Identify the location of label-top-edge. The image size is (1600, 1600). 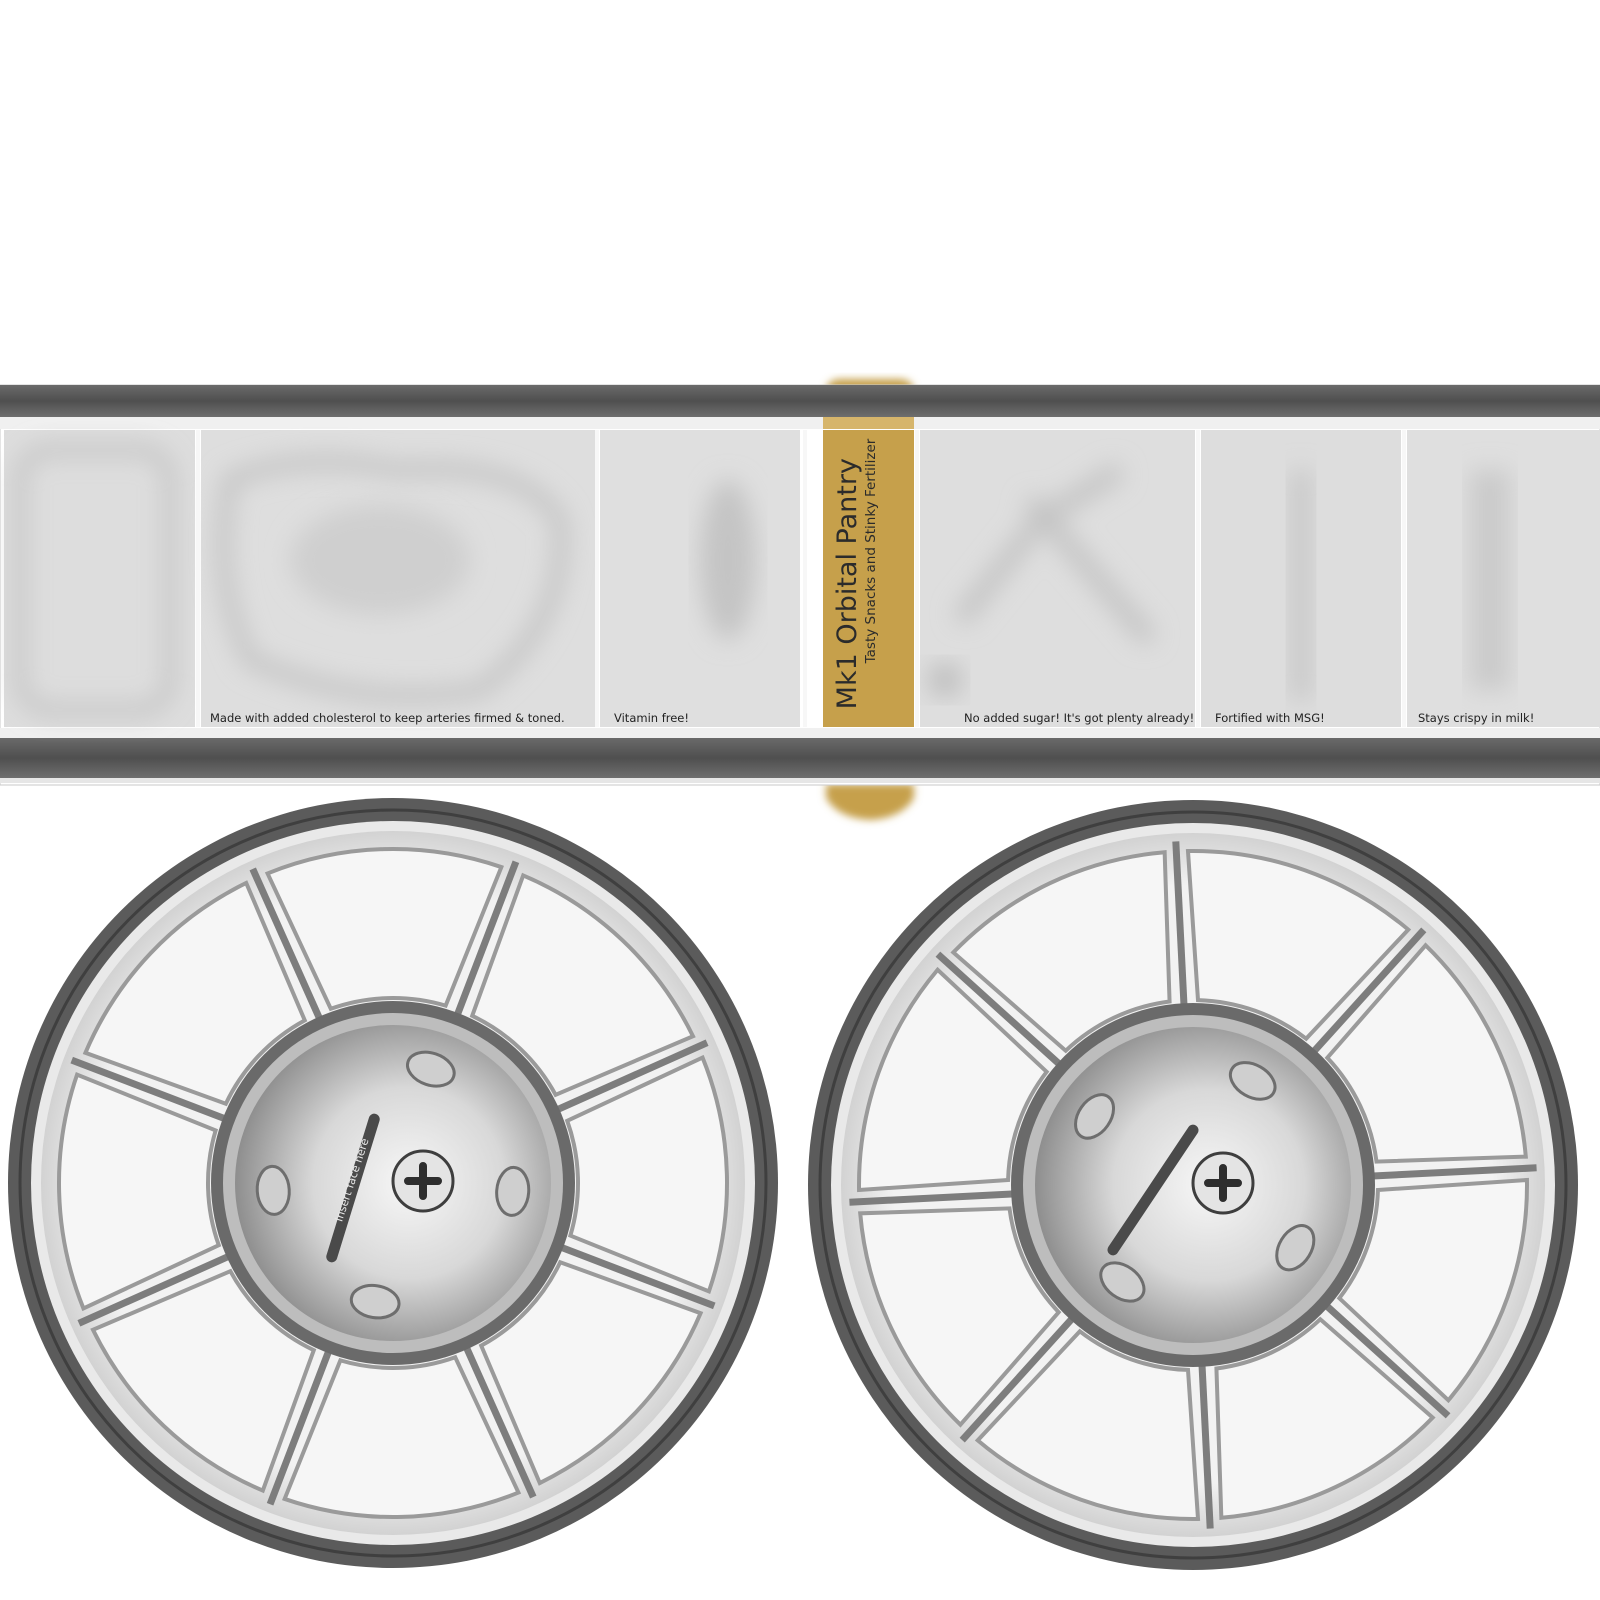
(868, 423).